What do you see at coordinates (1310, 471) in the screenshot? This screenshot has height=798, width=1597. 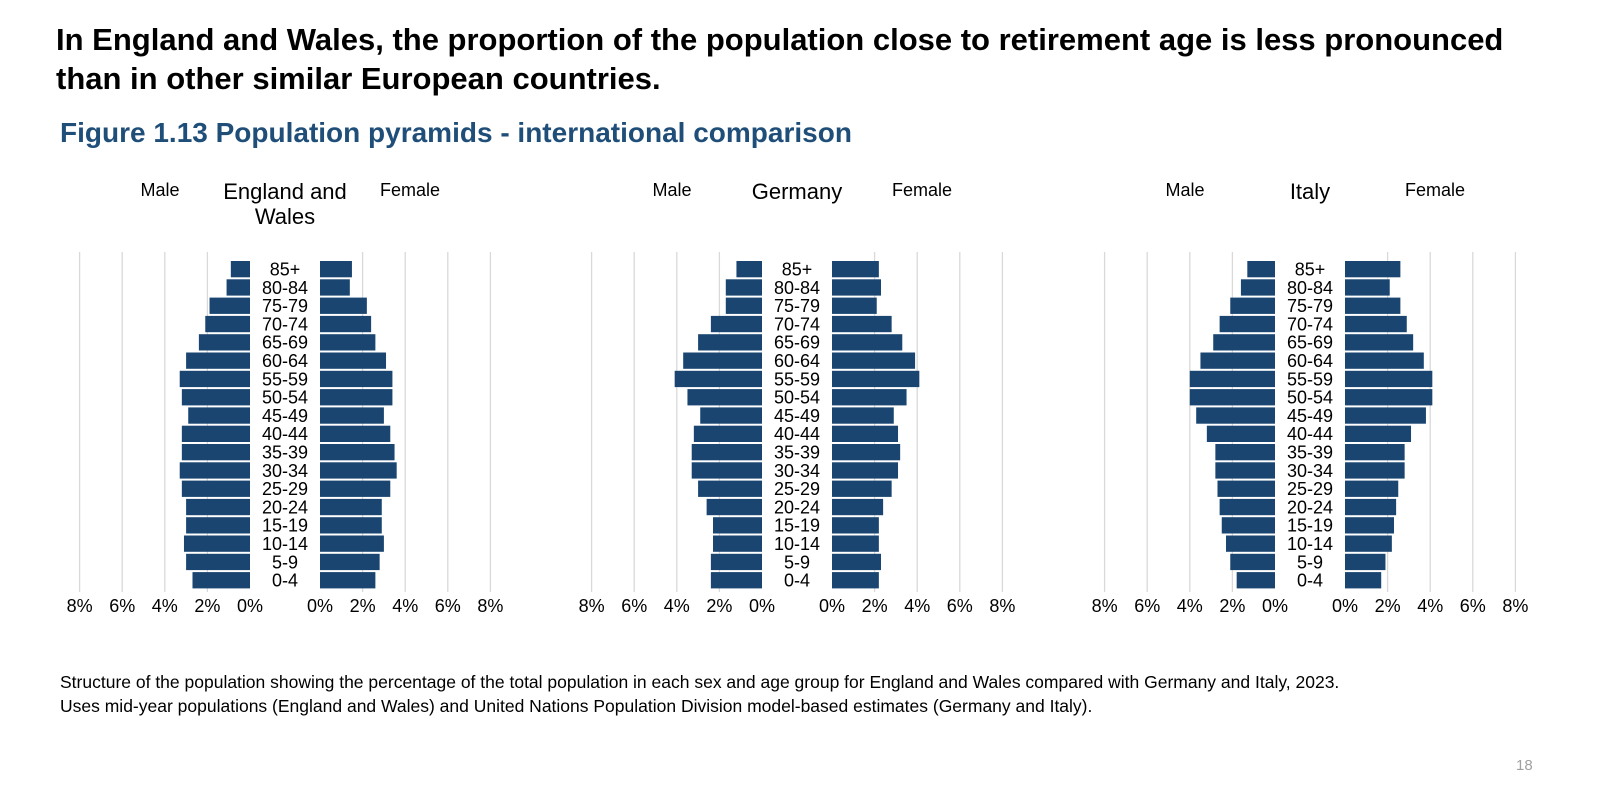 I see `age-label: 30-34` at bounding box center [1310, 471].